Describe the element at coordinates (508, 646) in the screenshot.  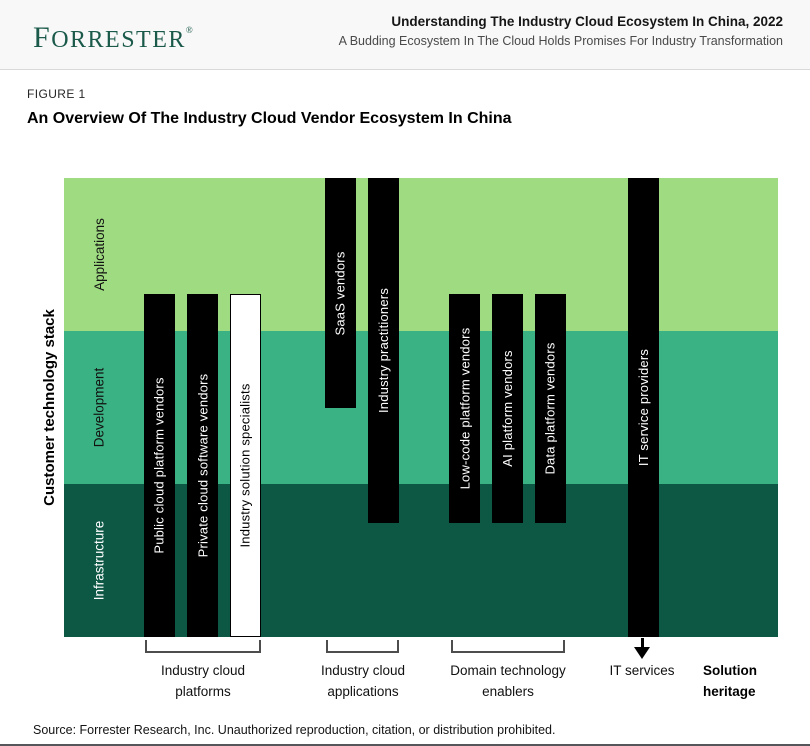
I see `group-bracket-domain-technology-enablers` at that location.